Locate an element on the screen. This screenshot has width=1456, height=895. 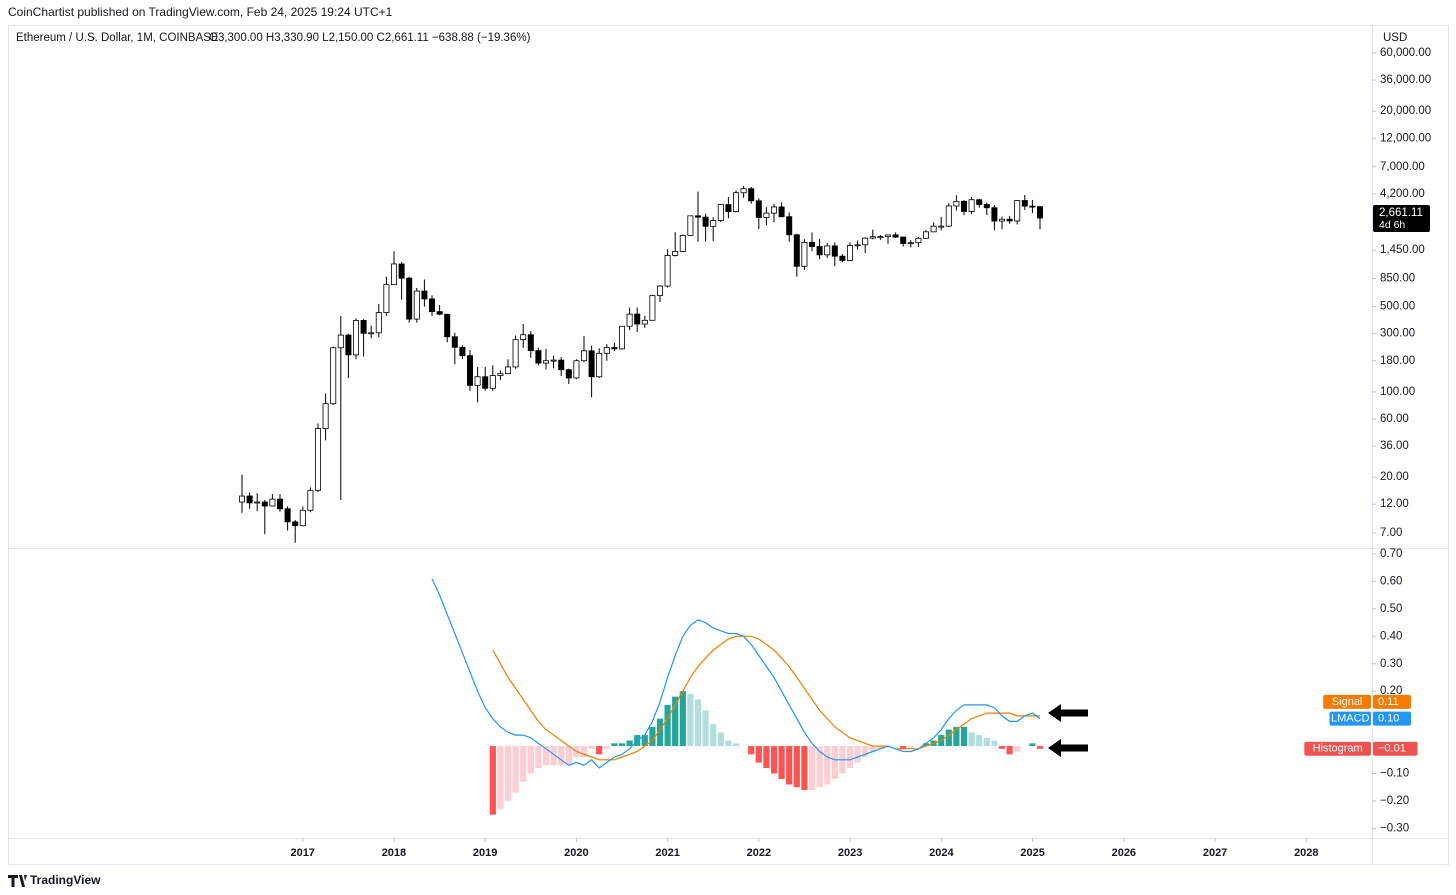
y-tick-label: 60,000.00 is located at coordinates (1405, 53).